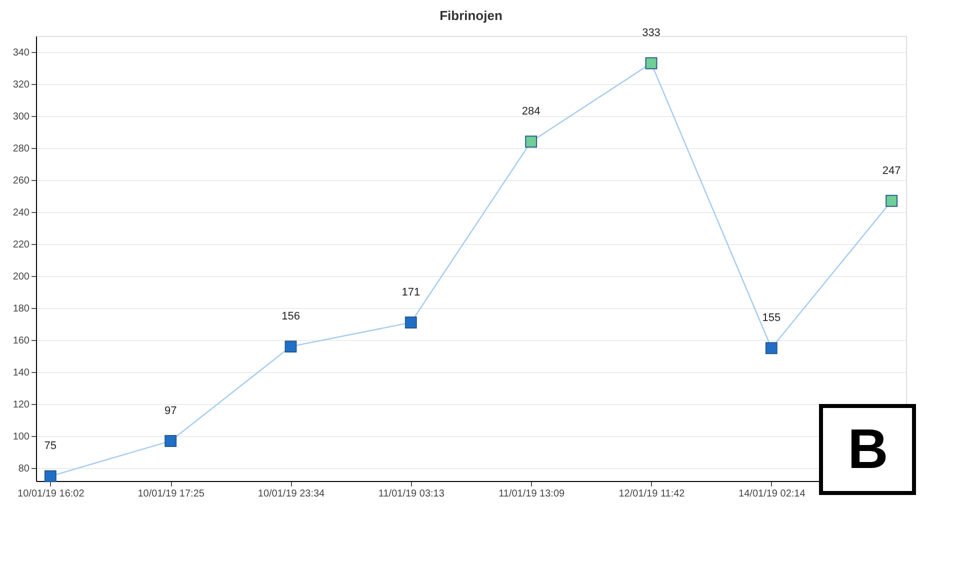  What do you see at coordinates (50, 446) in the screenshot?
I see `data-label: 75` at bounding box center [50, 446].